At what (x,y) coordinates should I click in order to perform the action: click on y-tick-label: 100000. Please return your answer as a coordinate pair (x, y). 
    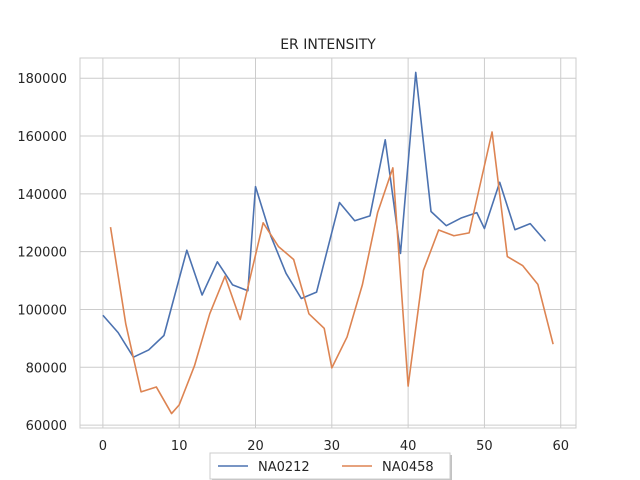
    Looking at the image, I should click on (42, 310).